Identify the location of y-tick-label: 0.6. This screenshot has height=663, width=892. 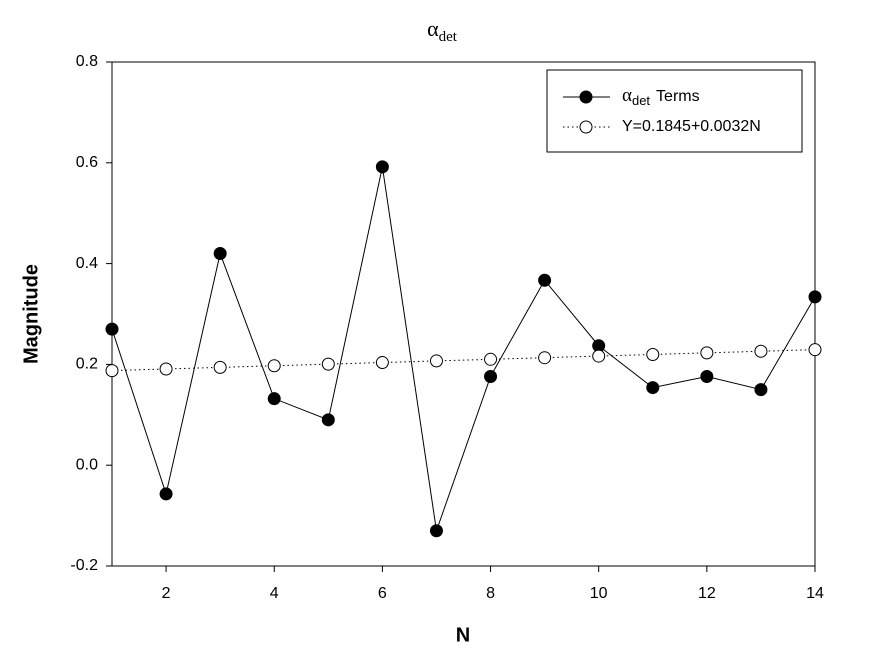
(87, 162).